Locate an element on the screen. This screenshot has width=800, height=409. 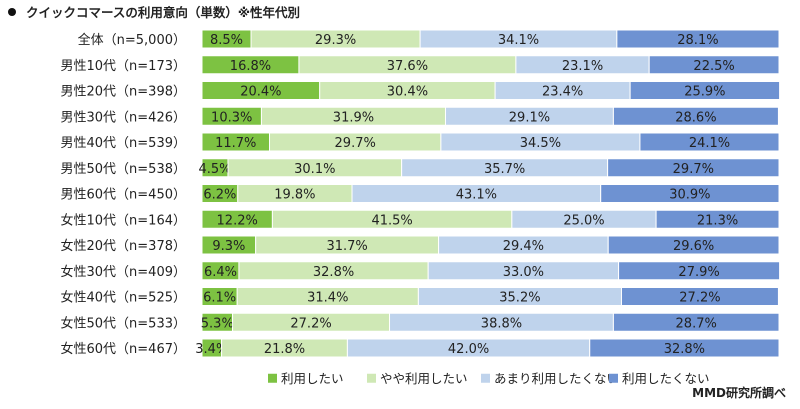
data-label: 12.2% is located at coordinates (237, 220).